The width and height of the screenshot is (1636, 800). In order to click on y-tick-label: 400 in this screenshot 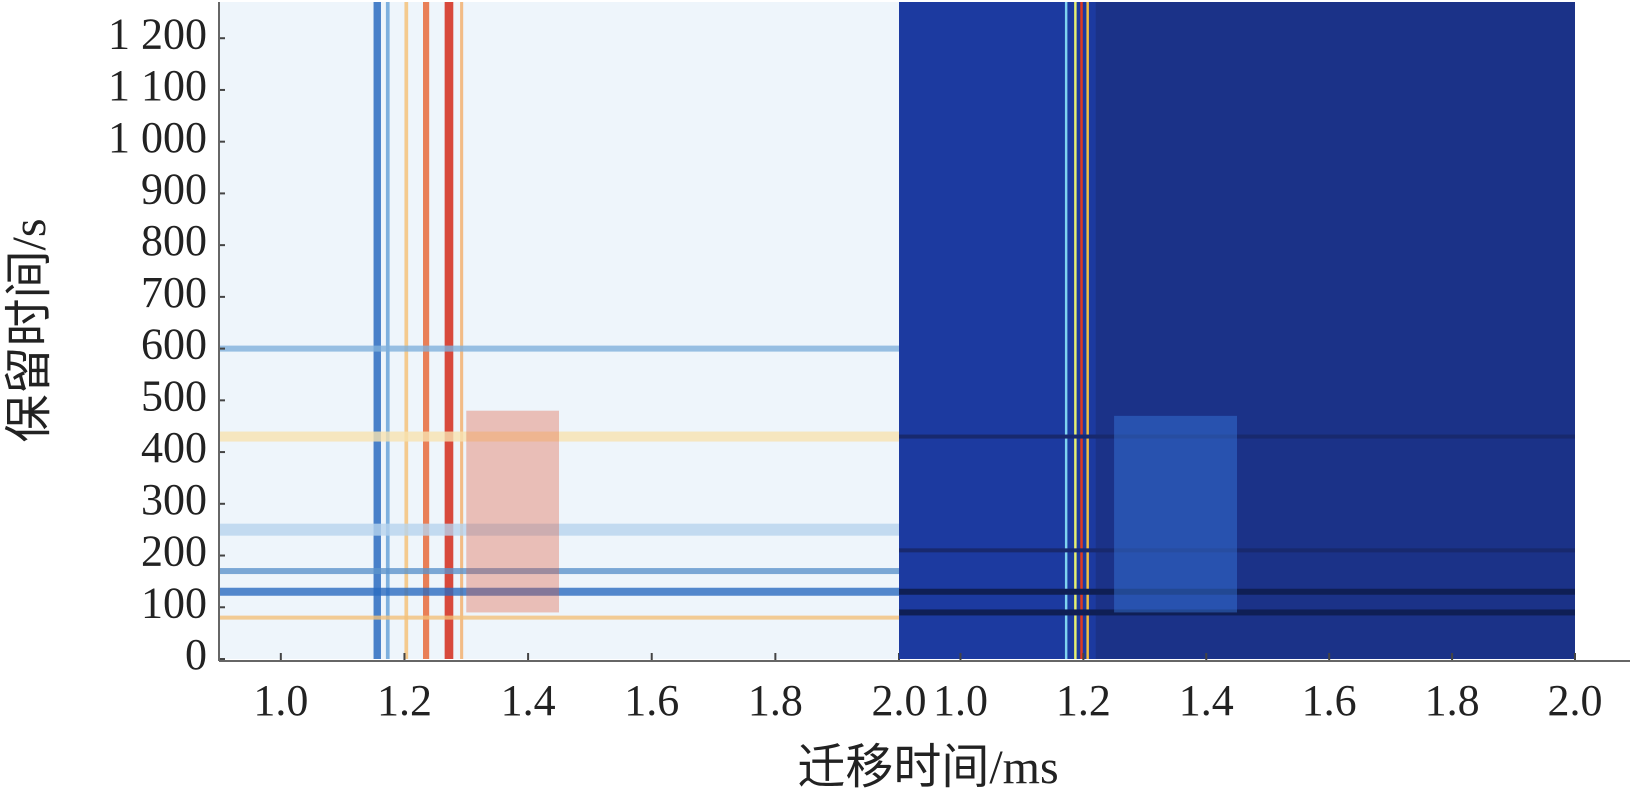, I will do `click(174, 447)`.